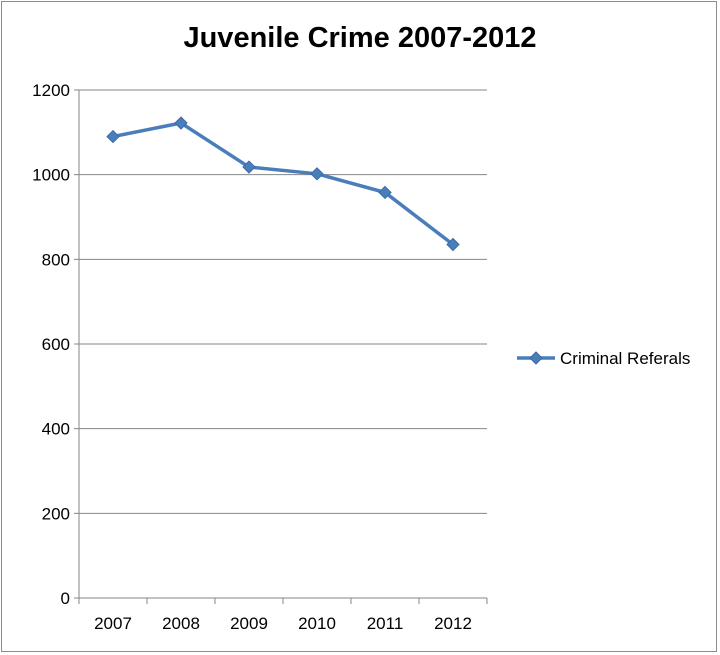 The width and height of the screenshot is (720, 655). Describe the element at coordinates (536, 358) in the screenshot. I see `legend-marker` at that location.